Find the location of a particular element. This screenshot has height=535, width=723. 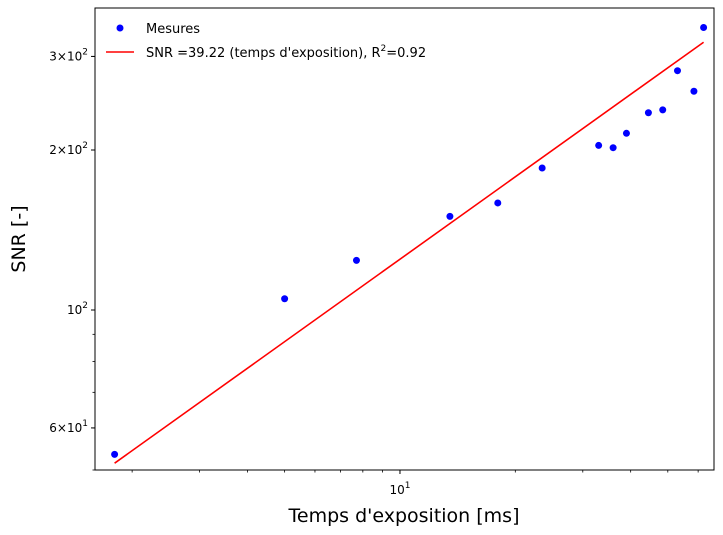

x-tick-label: 101 is located at coordinates (399, 489).